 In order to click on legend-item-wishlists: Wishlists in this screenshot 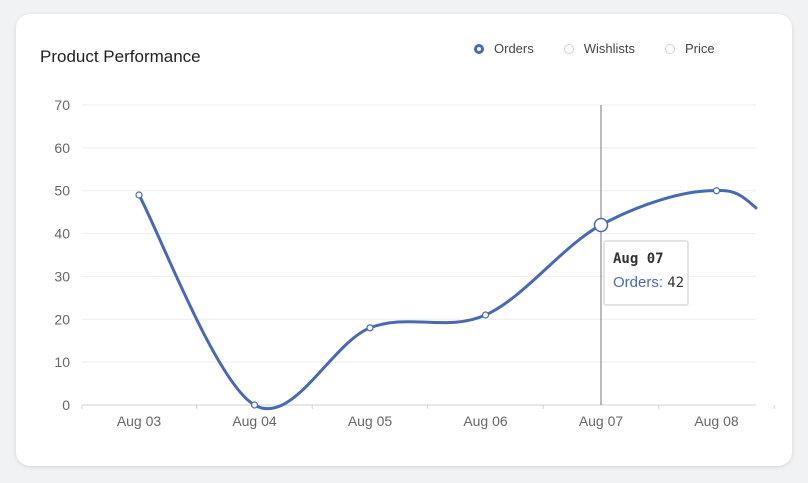, I will do `click(599, 48)`.